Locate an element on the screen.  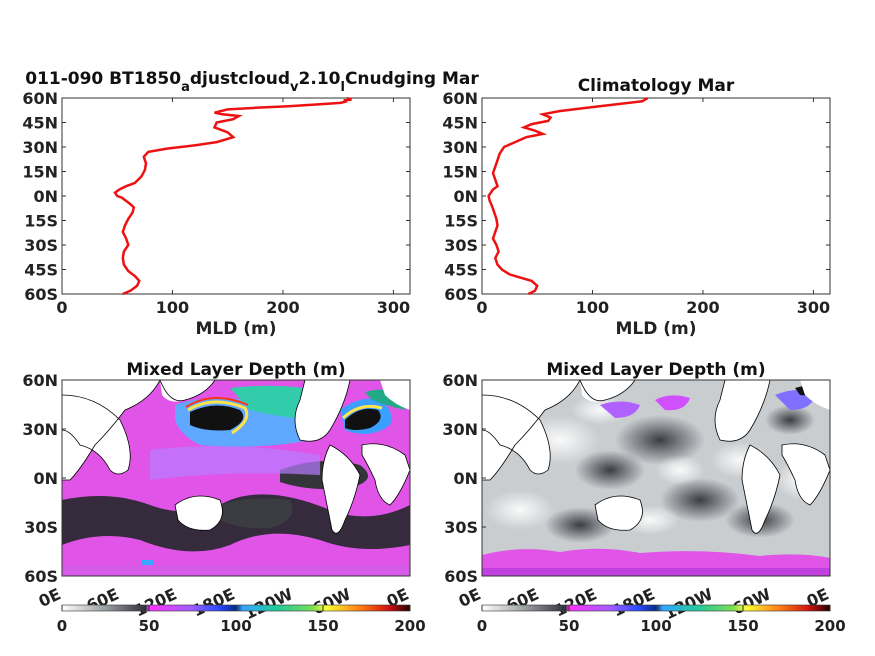
title-part-end: Cnudging Mar is located at coordinates (412, 79).